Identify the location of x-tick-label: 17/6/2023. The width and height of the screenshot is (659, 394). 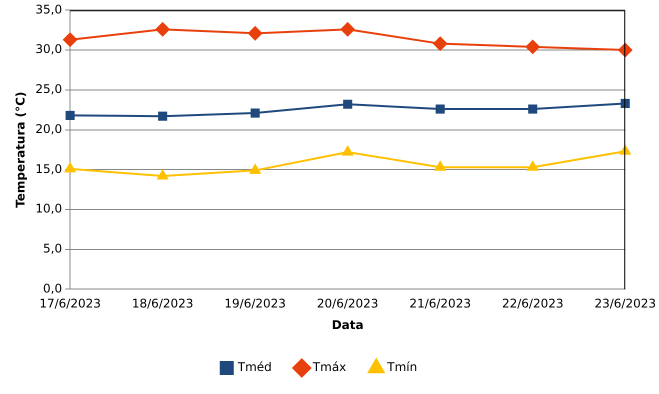
(70, 303).